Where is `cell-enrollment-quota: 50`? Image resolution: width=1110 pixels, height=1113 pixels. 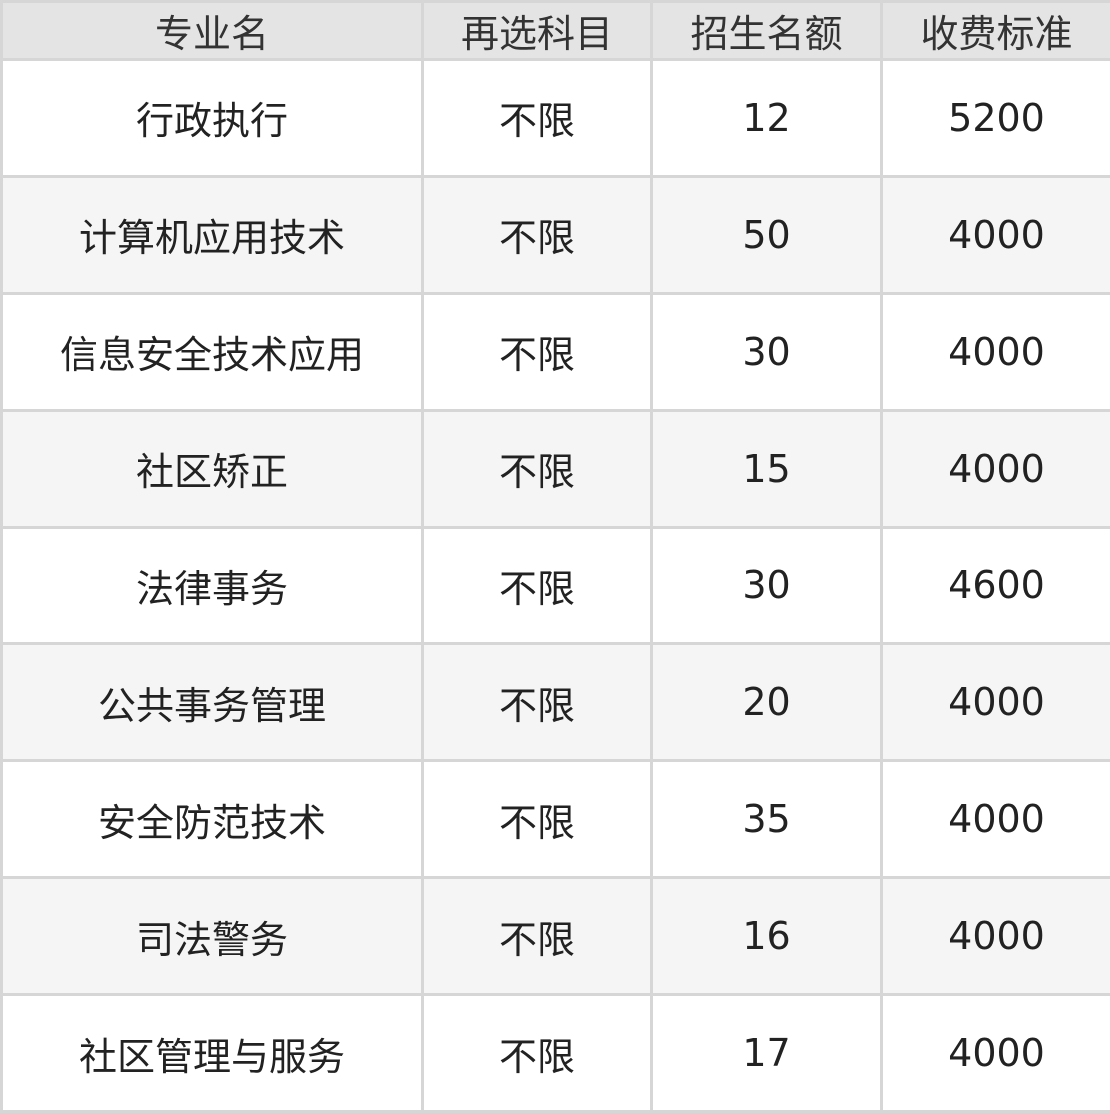 cell-enrollment-quota: 50 is located at coordinates (766, 234).